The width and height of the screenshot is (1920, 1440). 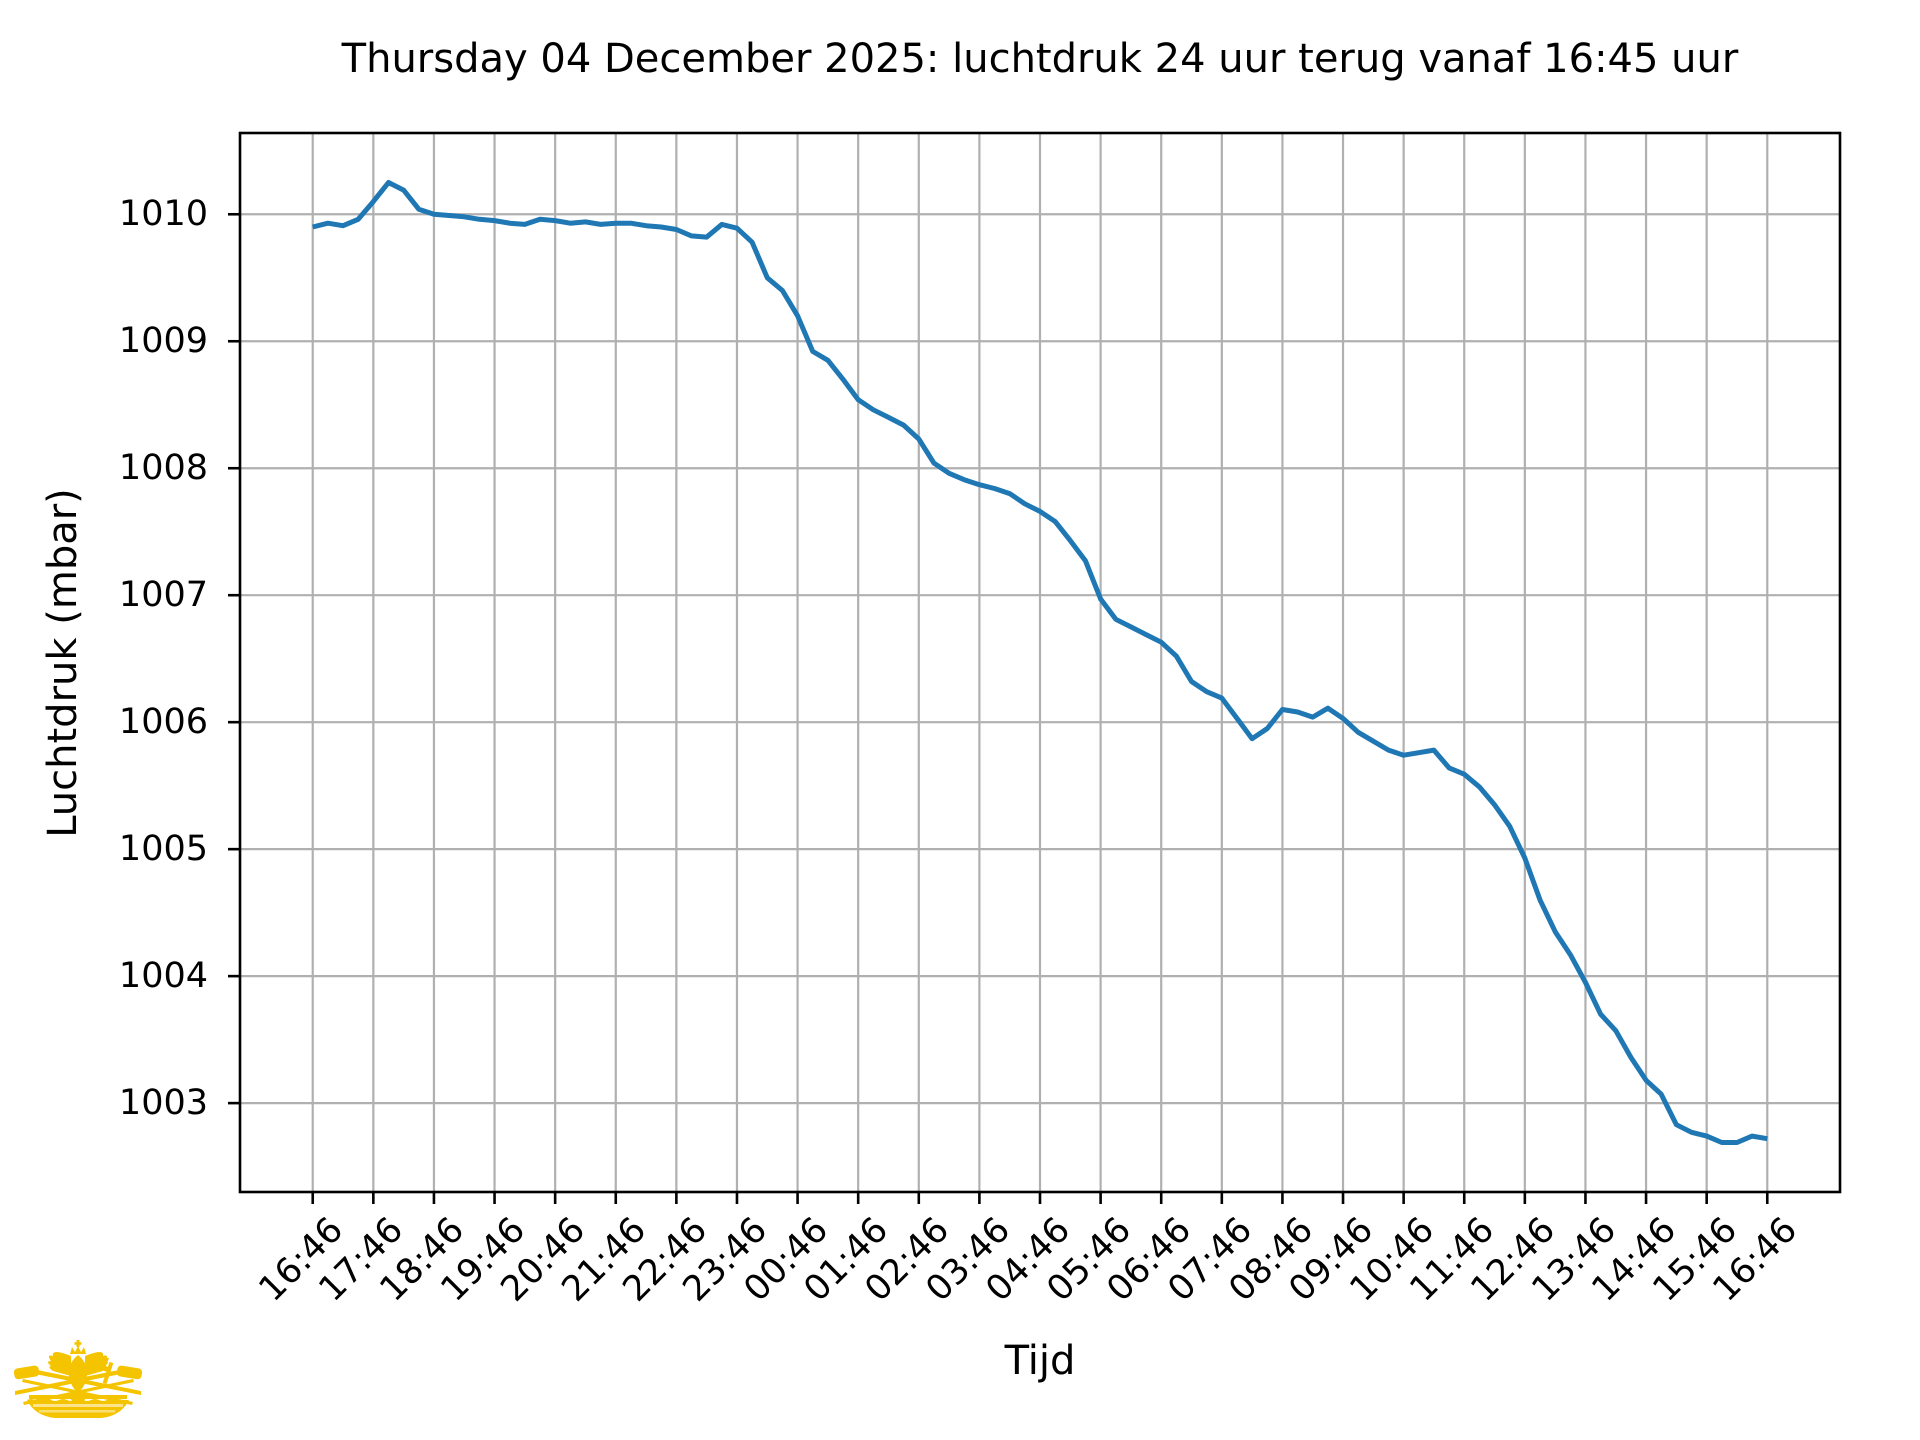 I want to click on boat-icon, so click(x=78, y=1406).